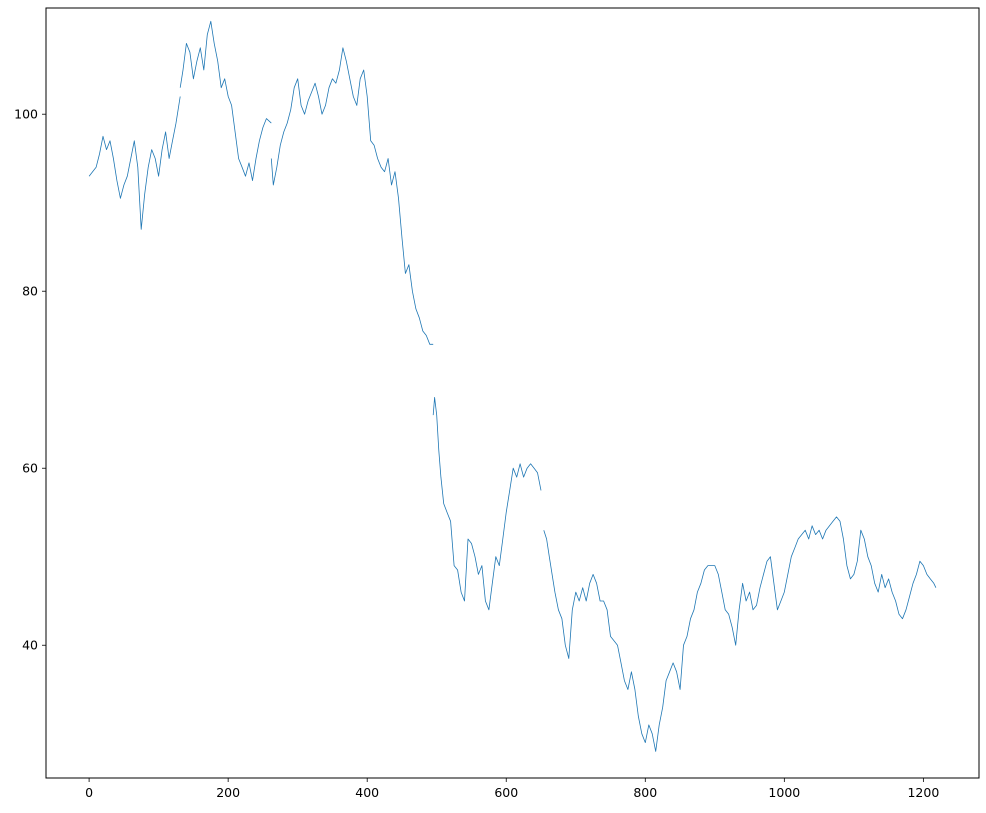  Describe the element at coordinates (30, 468) in the screenshot. I see `y-tick-label: 60` at that location.